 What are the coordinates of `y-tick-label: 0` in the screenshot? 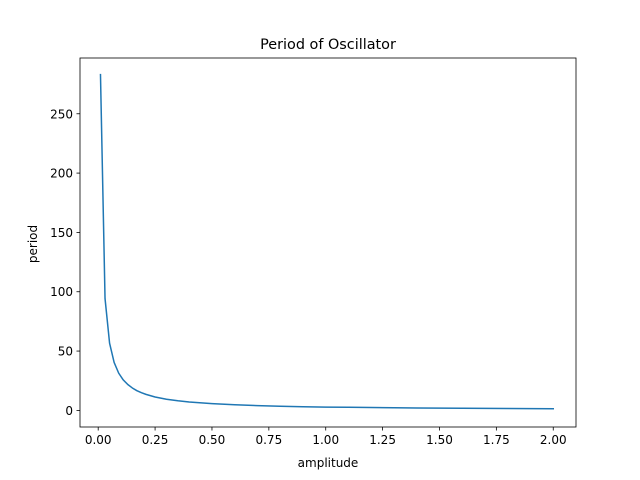 It's located at (69, 411).